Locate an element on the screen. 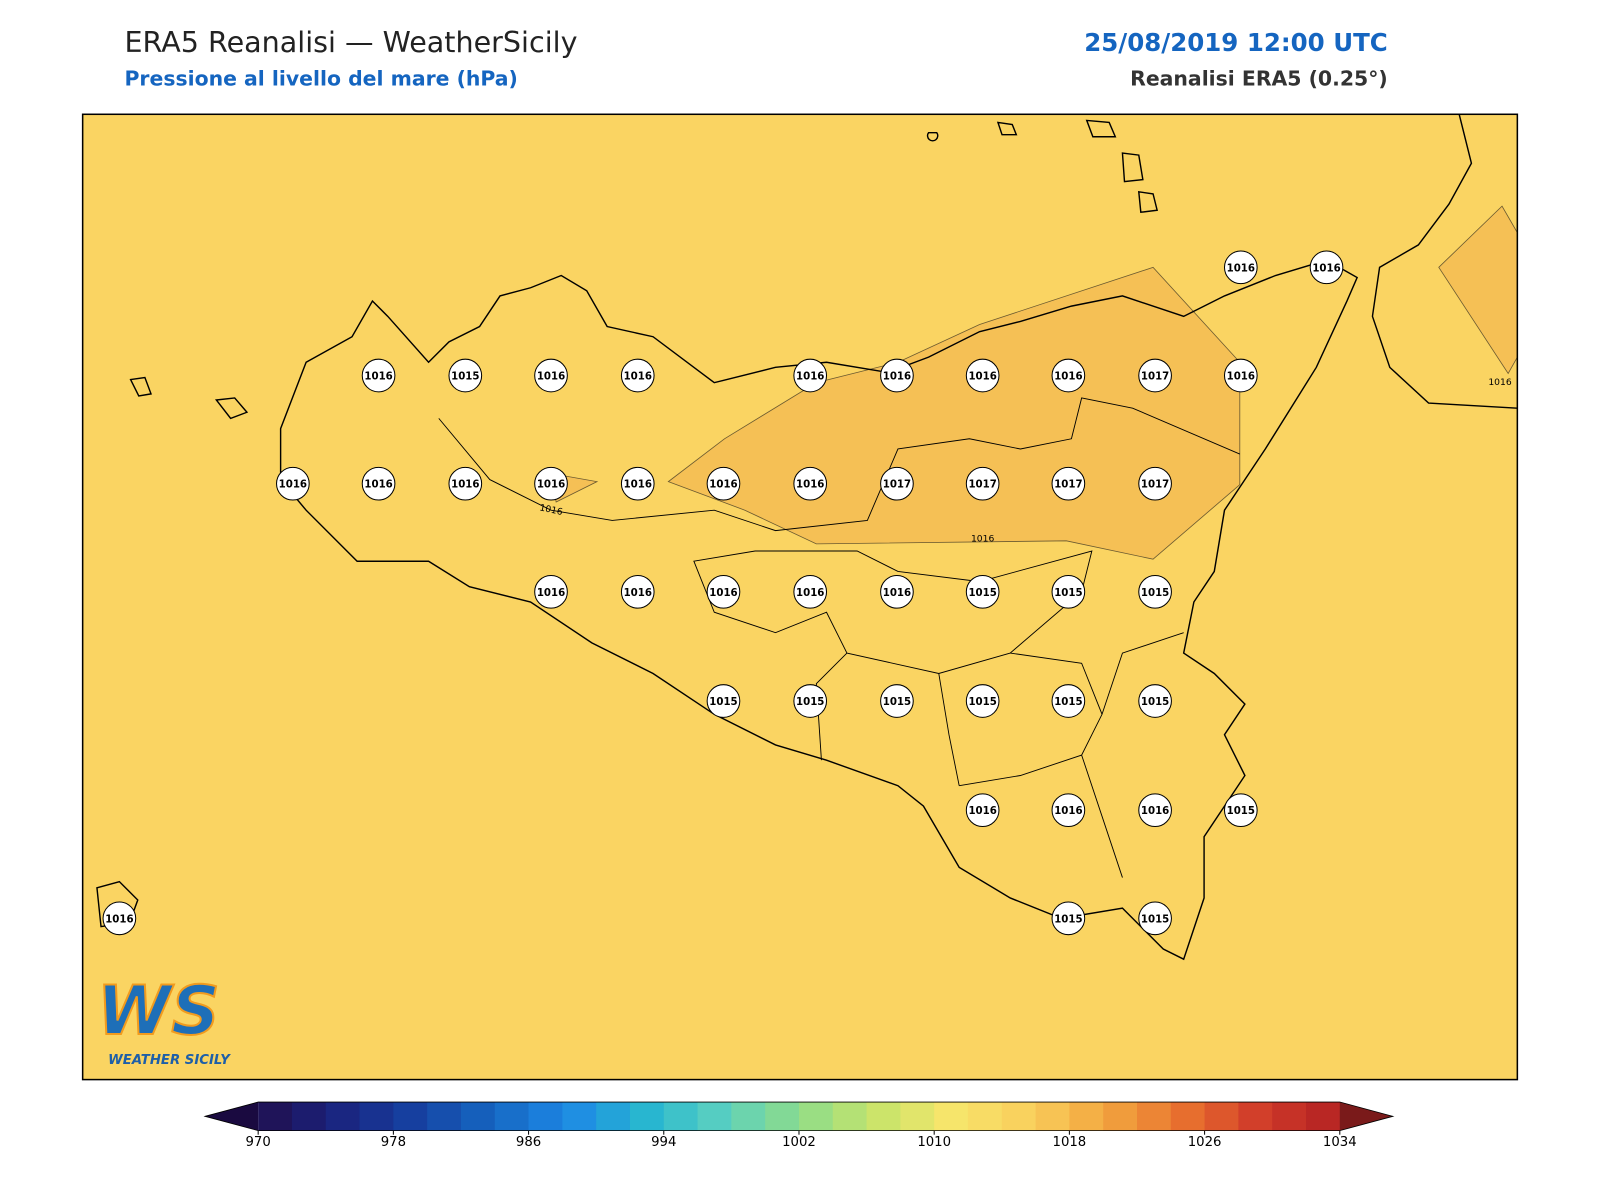  colorbar-tick-label: 1018 is located at coordinates (1070, 1142).